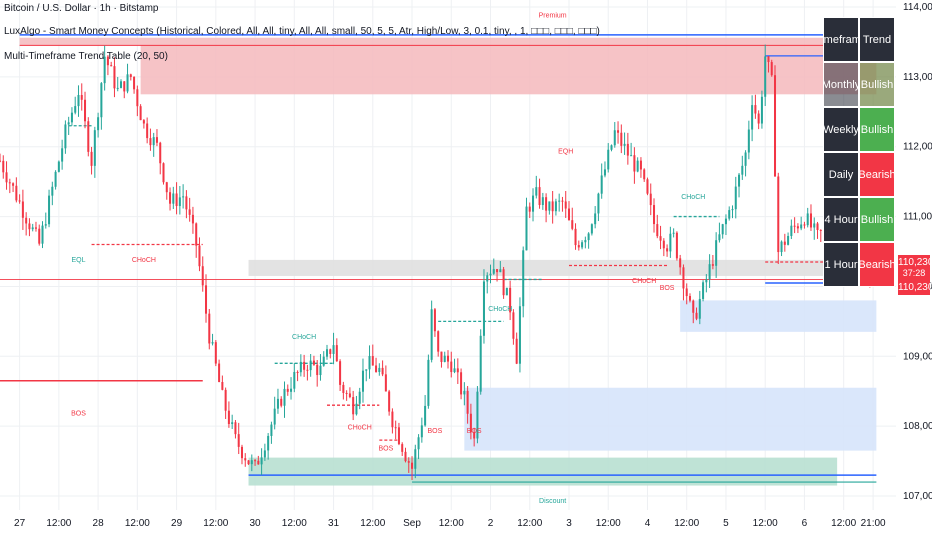 This screenshot has width=932, height=550. I want to click on trend-table-tf: Weekly, so click(841, 129).